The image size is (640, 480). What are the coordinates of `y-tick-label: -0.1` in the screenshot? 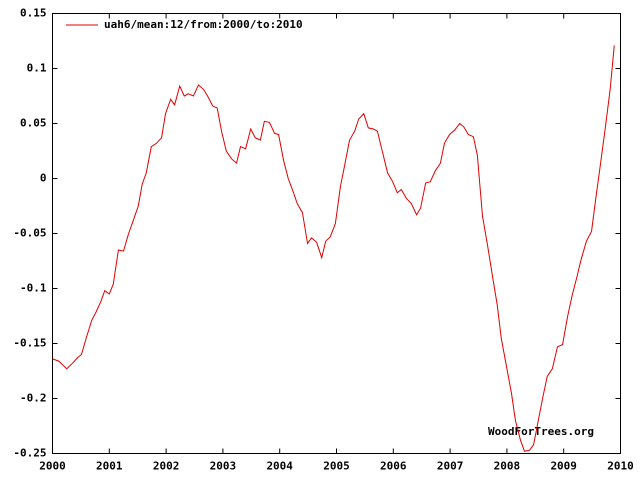 It's located at (33, 288).